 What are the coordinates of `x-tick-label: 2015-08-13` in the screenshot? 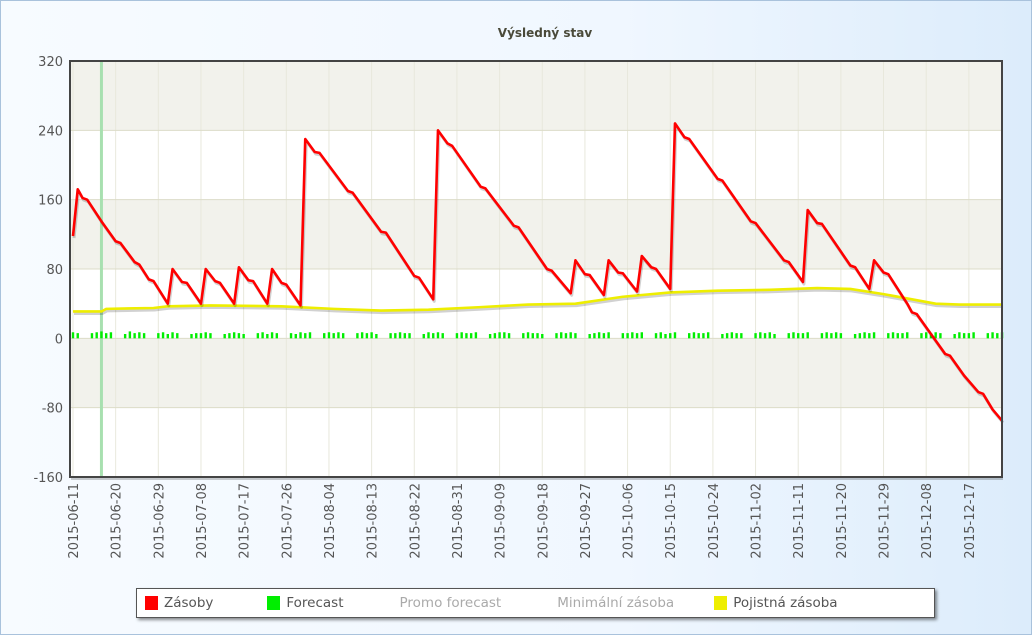 It's located at (373, 521).